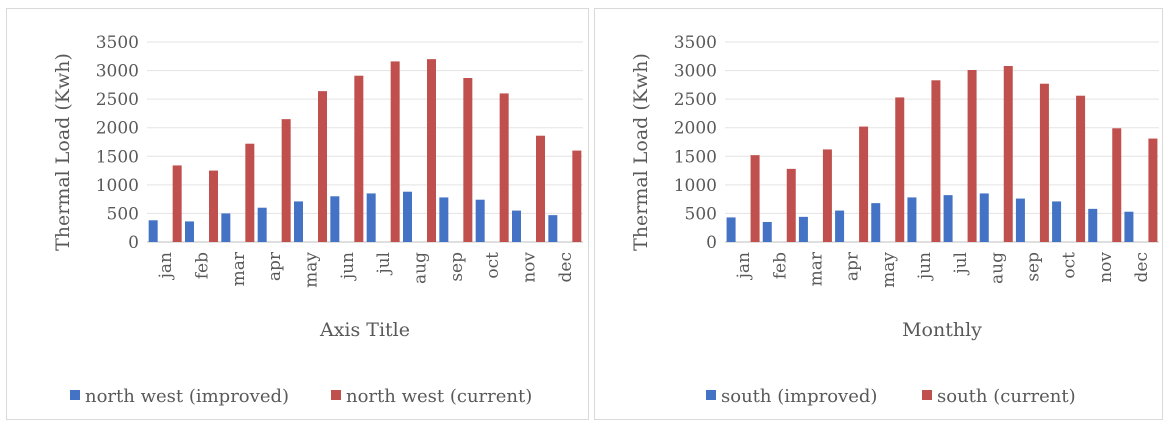  Describe the element at coordinates (942, 330) in the screenshot. I see `x-axis-title: Monthly` at that location.